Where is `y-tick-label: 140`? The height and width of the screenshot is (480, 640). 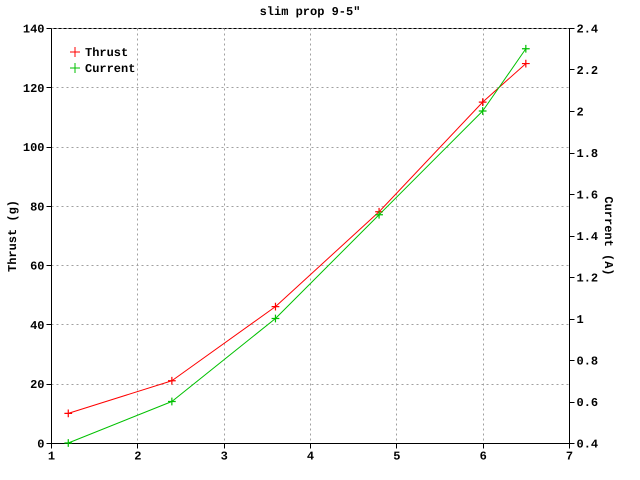 y-tick-label: 140 is located at coordinates (33, 29).